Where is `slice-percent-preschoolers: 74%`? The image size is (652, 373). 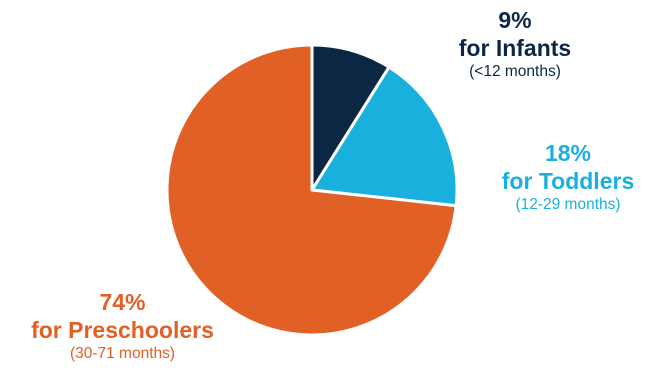
slice-percent-preschoolers: 74% is located at coordinates (122, 302).